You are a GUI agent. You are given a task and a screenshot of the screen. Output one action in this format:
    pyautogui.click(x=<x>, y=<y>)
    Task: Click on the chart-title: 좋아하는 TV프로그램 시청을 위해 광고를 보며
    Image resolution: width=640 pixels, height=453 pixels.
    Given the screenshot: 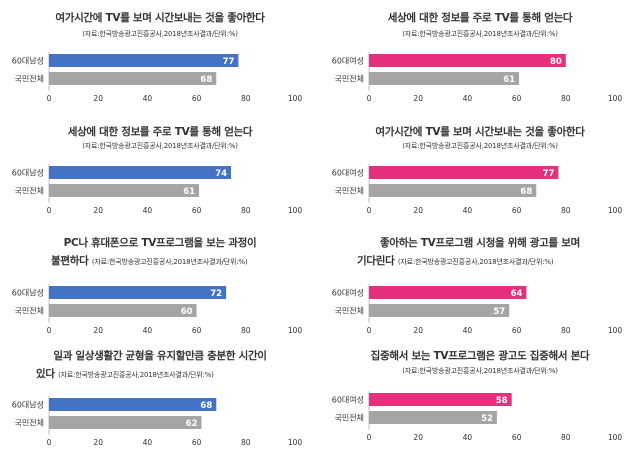 What is the action you would take?
    pyautogui.click(x=480, y=243)
    